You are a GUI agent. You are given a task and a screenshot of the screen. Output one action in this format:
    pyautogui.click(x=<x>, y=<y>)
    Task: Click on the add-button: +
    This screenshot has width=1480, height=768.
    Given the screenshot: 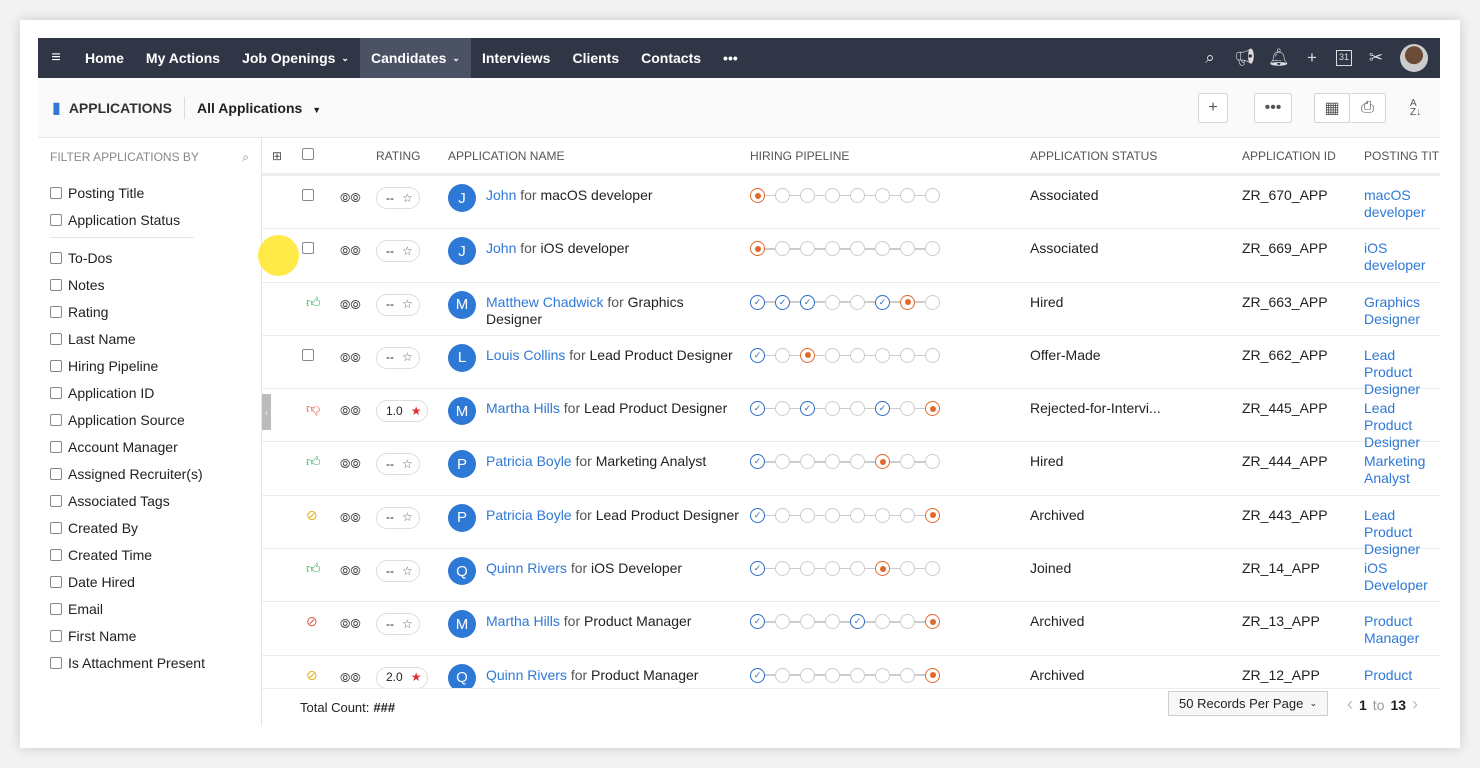 What is the action you would take?
    pyautogui.click(x=1213, y=107)
    